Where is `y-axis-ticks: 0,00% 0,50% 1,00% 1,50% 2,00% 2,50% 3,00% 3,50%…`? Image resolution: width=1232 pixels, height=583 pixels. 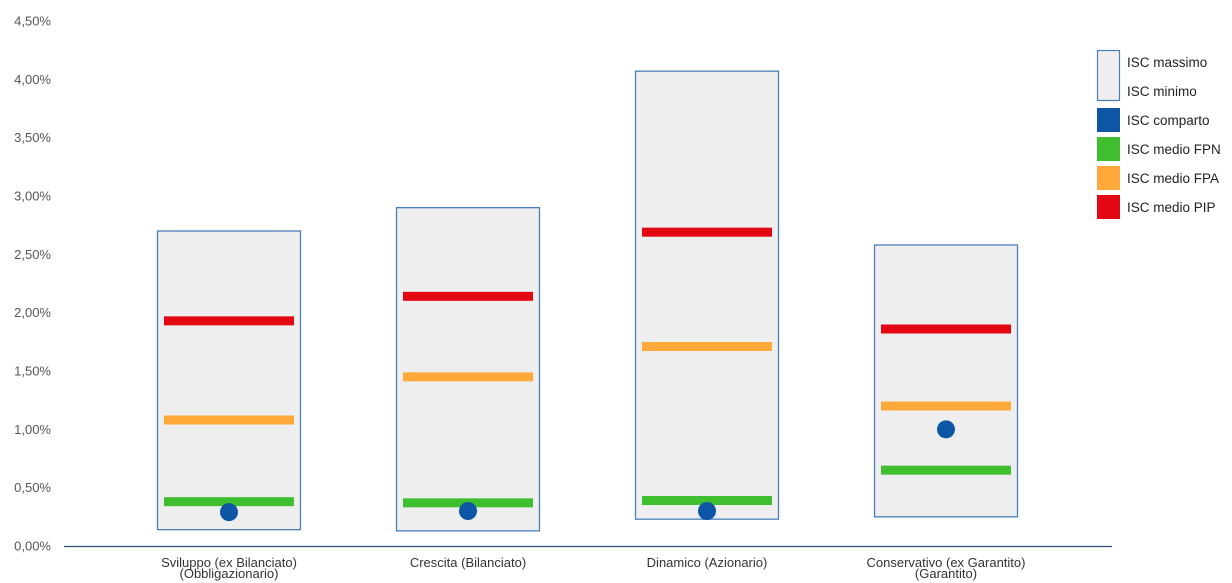 y-axis-ticks: 0,00% 0,50% 1,00% 1,50% 2,00% 2,50% 3,00% 3,50%… is located at coordinates (32, 284).